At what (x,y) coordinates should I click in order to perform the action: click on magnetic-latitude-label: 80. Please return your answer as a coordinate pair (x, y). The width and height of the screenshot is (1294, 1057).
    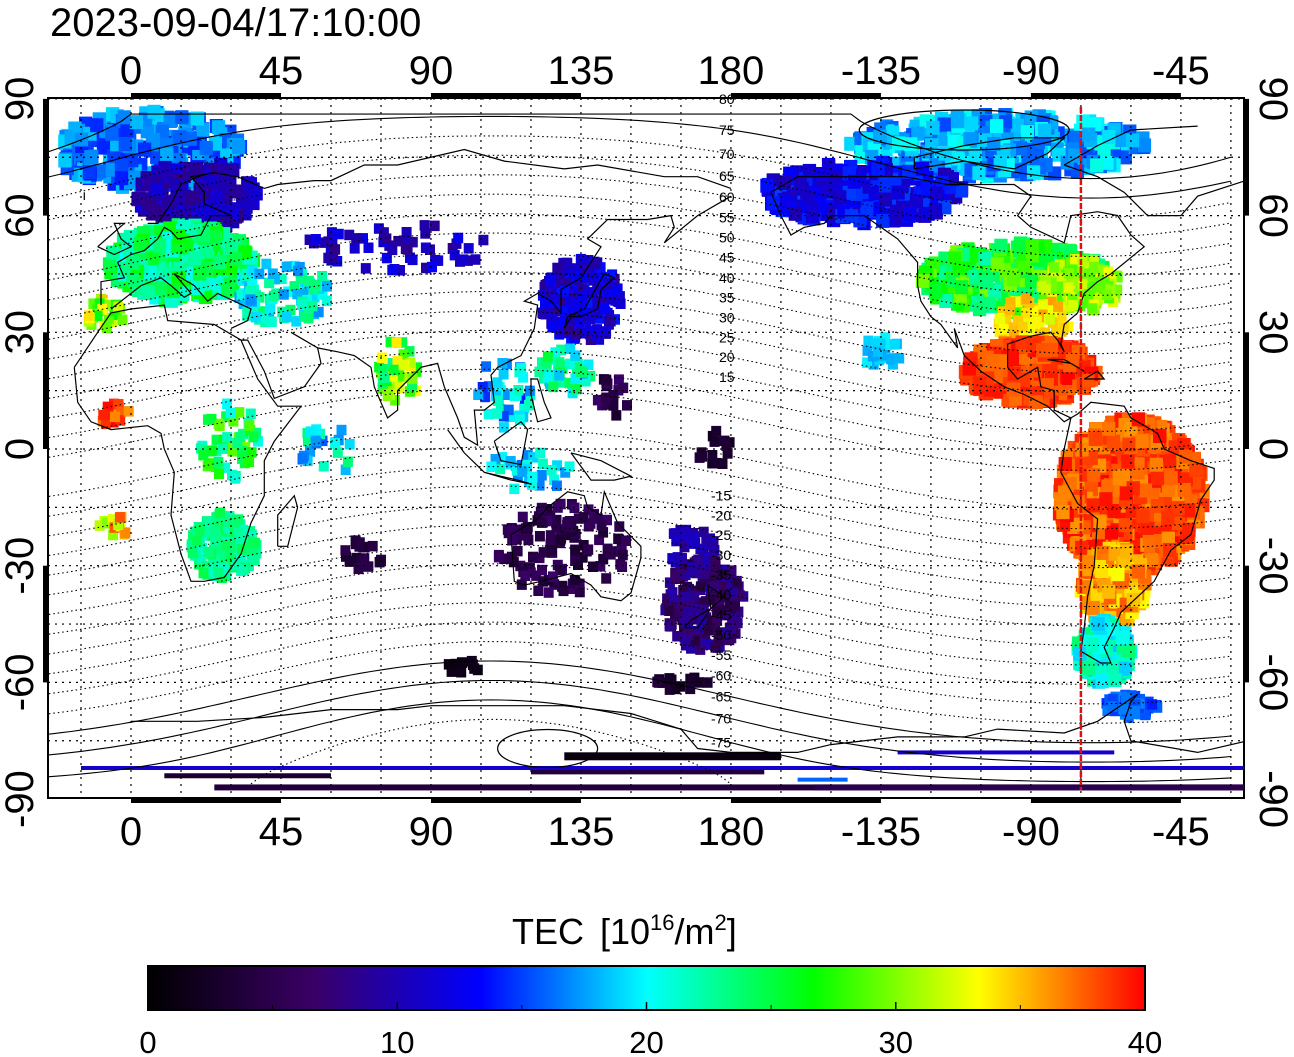
    Looking at the image, I should click on (727, 99).